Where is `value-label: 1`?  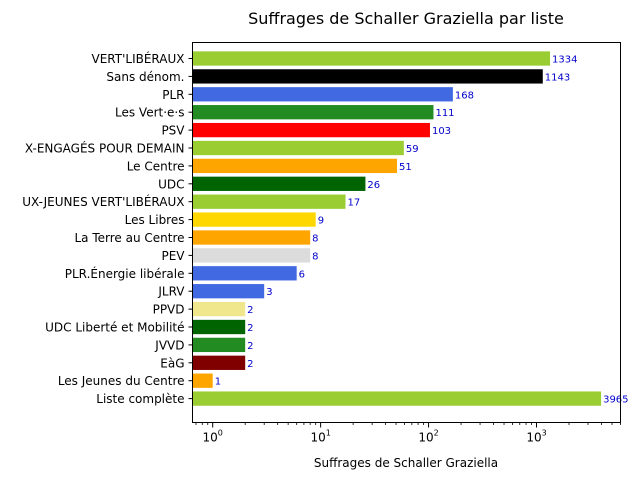
value-label: 1 is located at coordinates (218, 382).